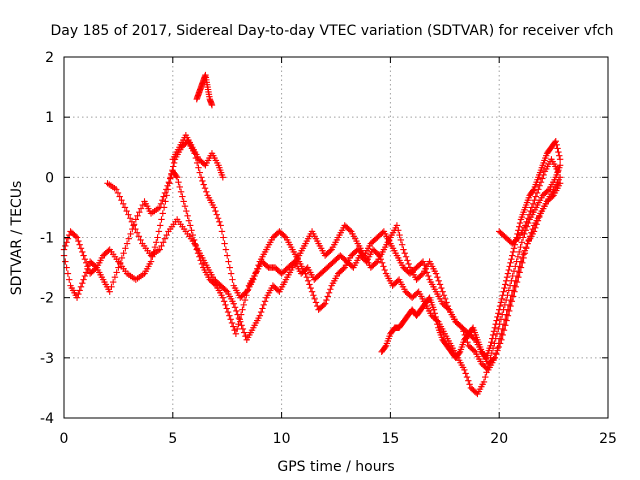 Image resolution: width=640 pixels, height=480 pixels. What do you see at coordinates (608, 439) in the screenshot?
I see `x-tick-label: 25` at bounding box center [608, 439].